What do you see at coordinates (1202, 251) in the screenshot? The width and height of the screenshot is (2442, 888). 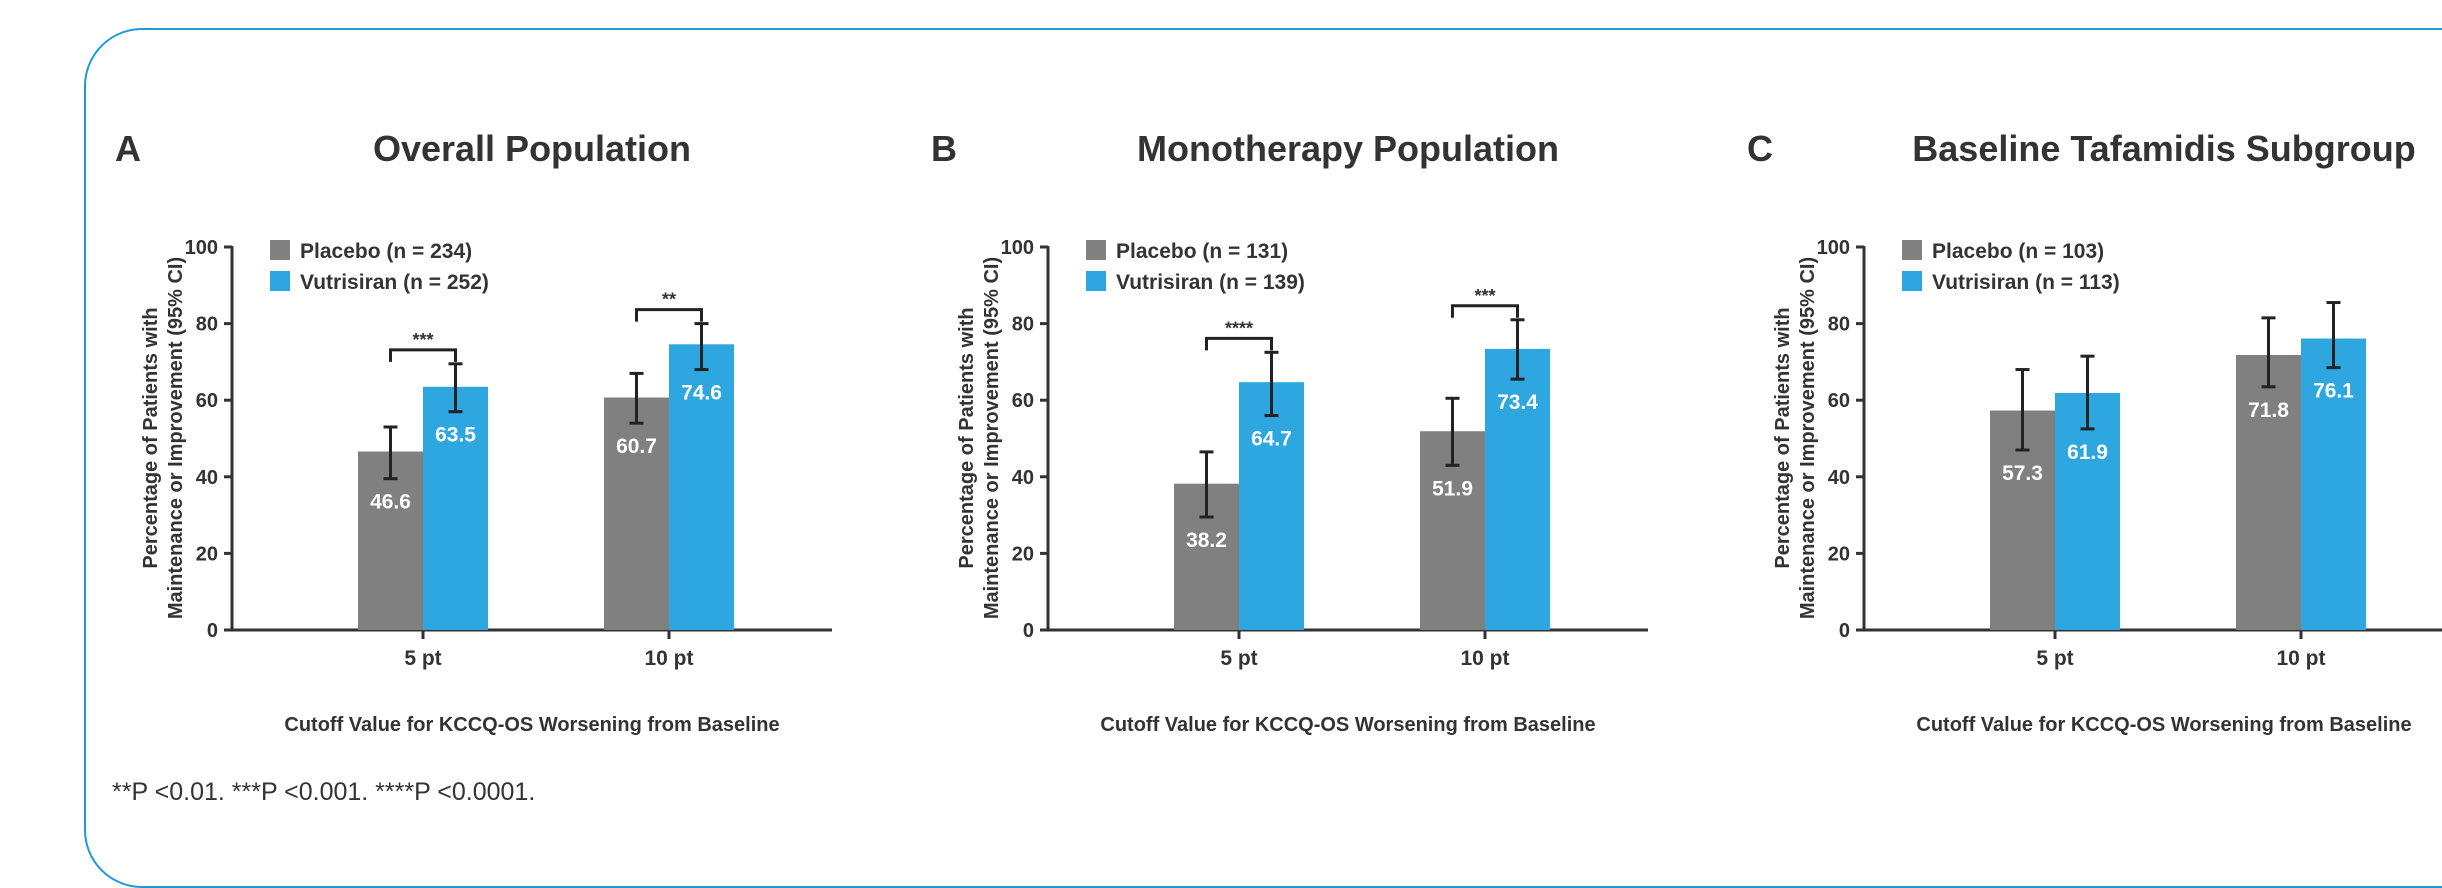 I see `legend-label: Placebo (n = 131)` at bounding box center [1202, 251].